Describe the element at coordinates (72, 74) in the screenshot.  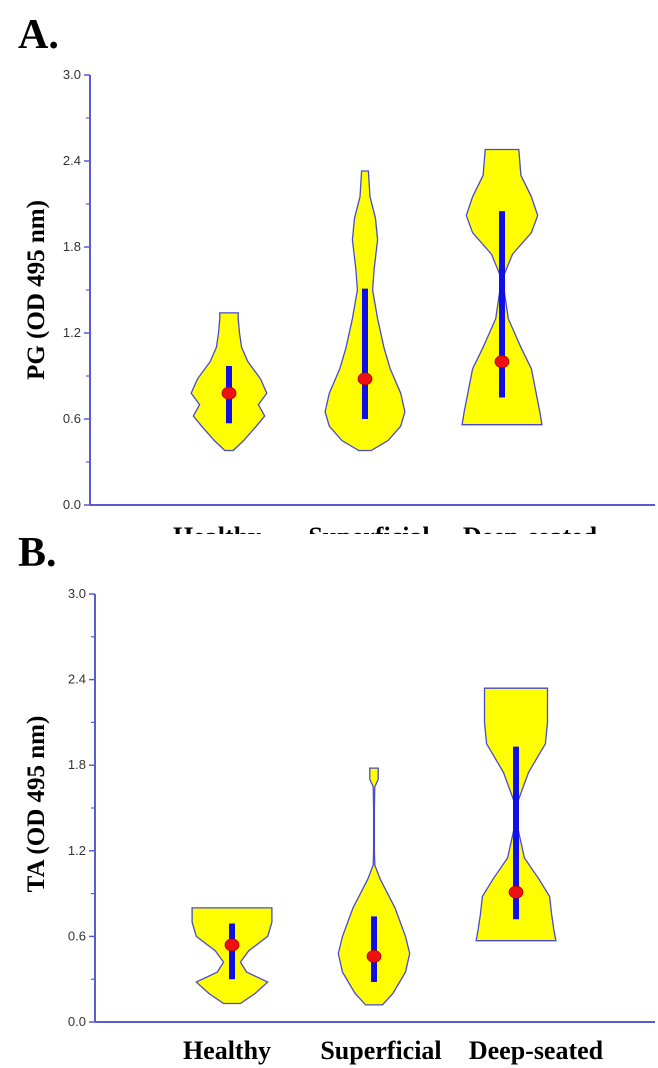
I see `y-tick-label-a: 3.0` at that location.